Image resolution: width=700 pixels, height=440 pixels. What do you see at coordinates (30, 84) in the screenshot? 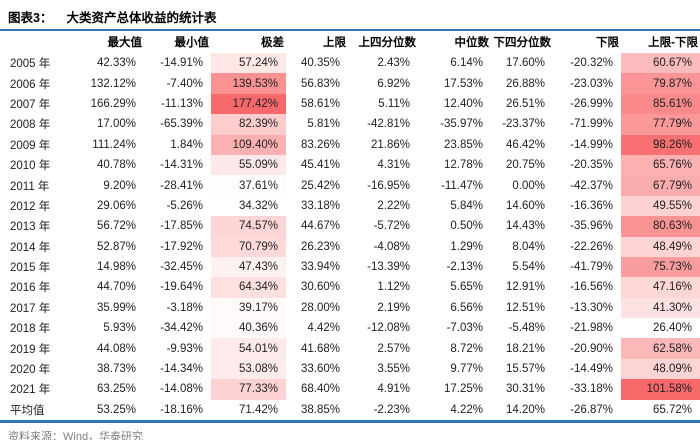
I see `row-label-year: 2006 年` at bounding box center [30, 84].